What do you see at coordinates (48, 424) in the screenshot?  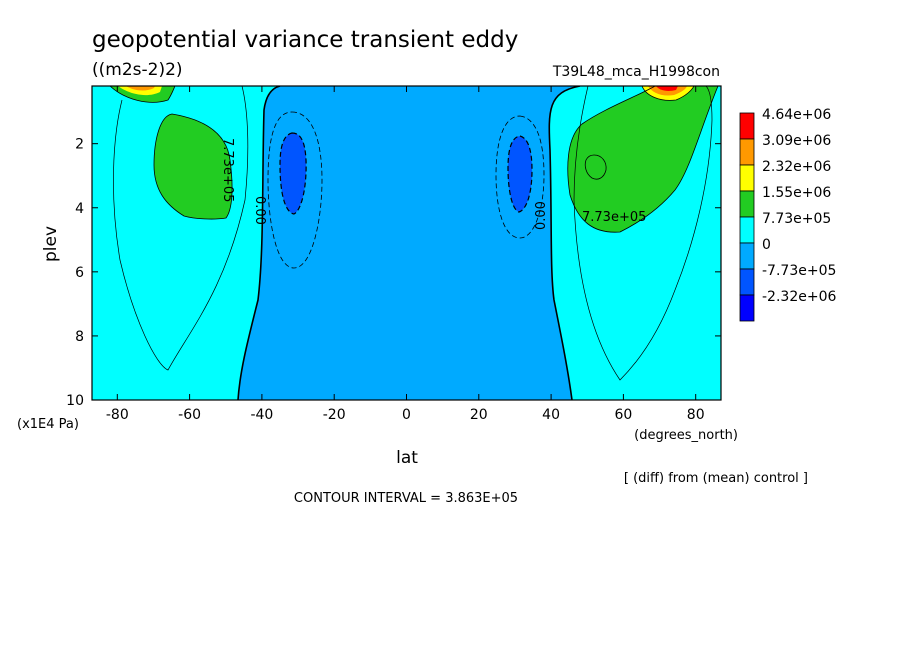 I see `y-axis-units: (x1E4 Pa)` at bounding box center [48, 424].